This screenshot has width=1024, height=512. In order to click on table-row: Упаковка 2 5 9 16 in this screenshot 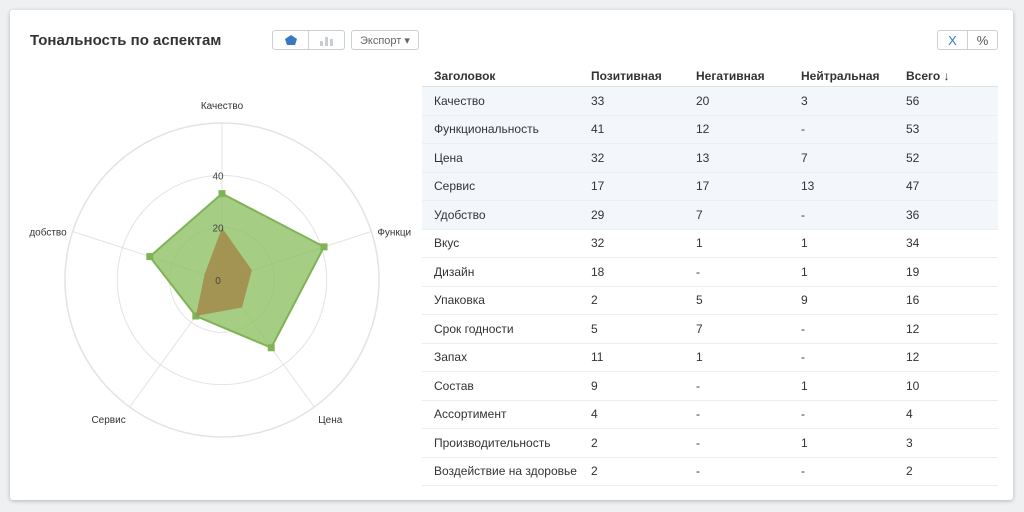, I will do `click(710, 300)`.